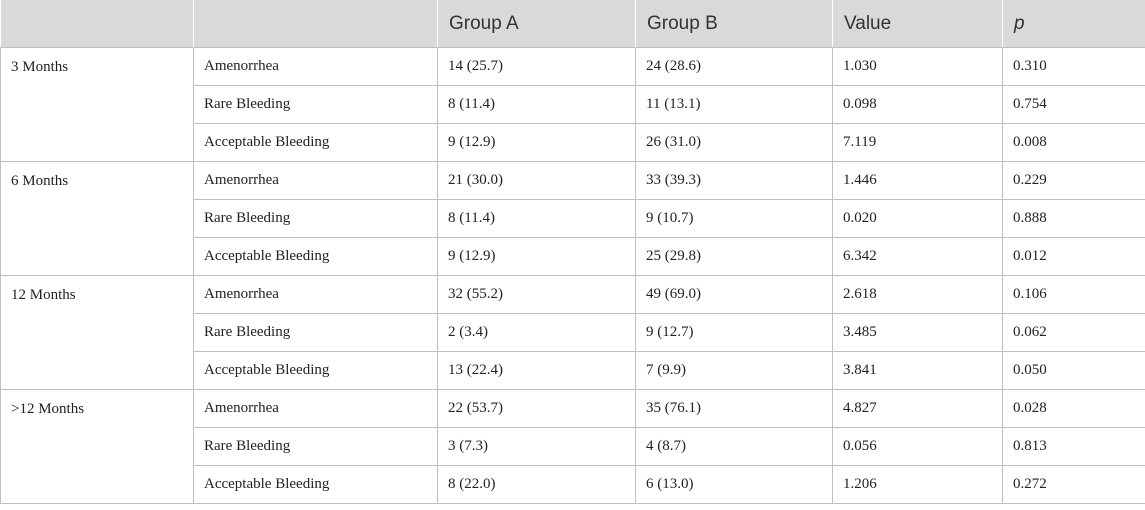 This screenshot has width=1145, height=510. Describe the element at coordinates (1073, 104) in the screenshot. I see `p-cell: 0.754` at that location.